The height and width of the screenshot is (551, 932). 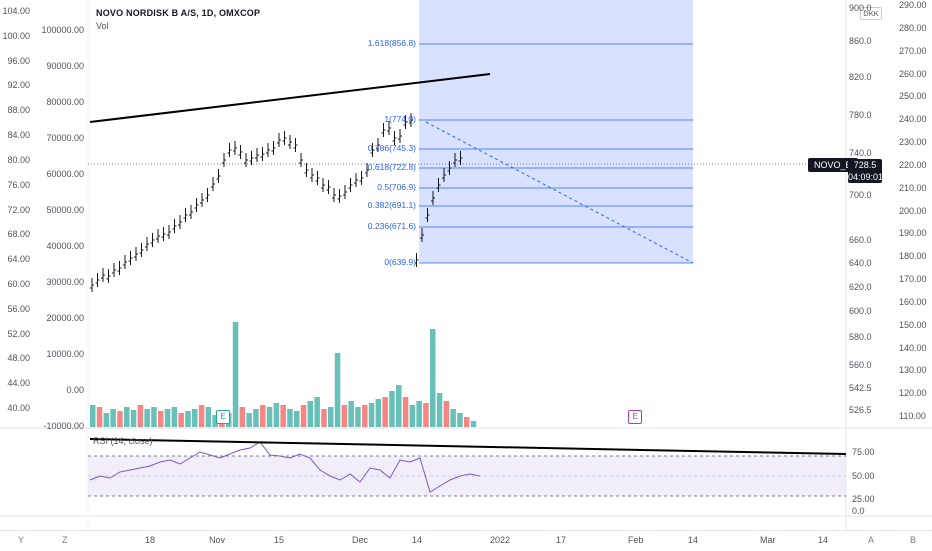 What do you see at coordinates (913, 540) in the screenshot?
I see `settings-button: B` at bounding box center [913, 540].